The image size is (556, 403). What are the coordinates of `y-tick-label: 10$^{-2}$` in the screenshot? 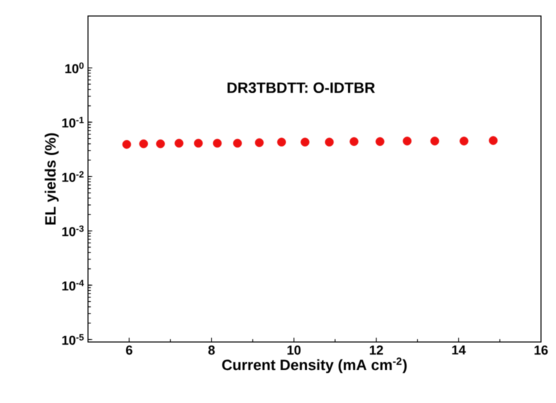 It's located at (73, 176).